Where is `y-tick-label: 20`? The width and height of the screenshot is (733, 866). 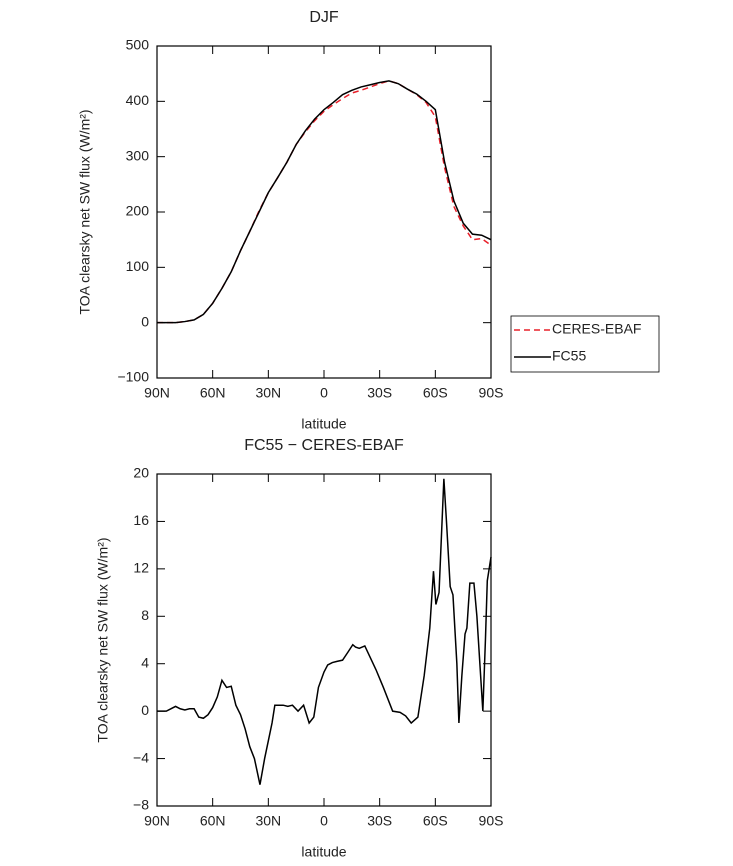 y-tick-label: 20 is located at coordinates (141, 473).